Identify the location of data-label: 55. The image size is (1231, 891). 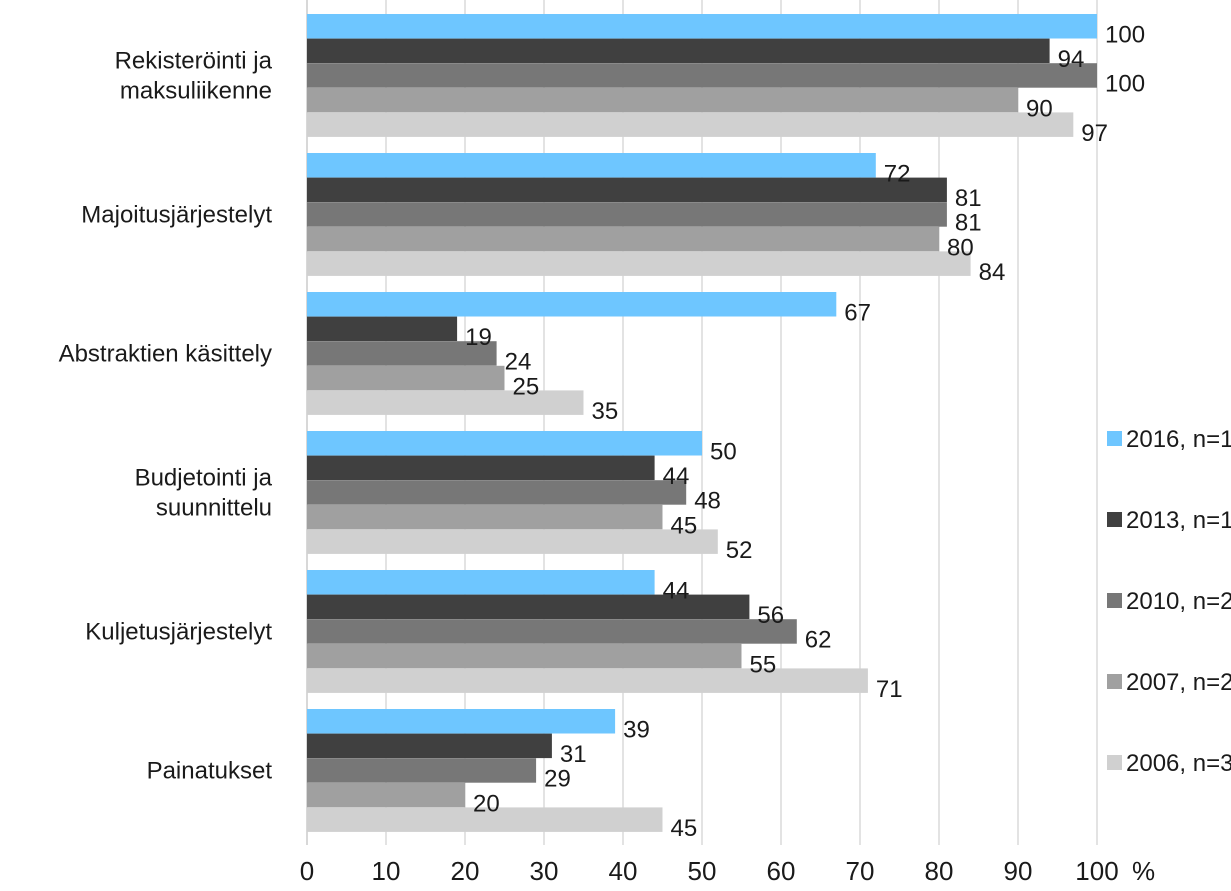
(763, 664).